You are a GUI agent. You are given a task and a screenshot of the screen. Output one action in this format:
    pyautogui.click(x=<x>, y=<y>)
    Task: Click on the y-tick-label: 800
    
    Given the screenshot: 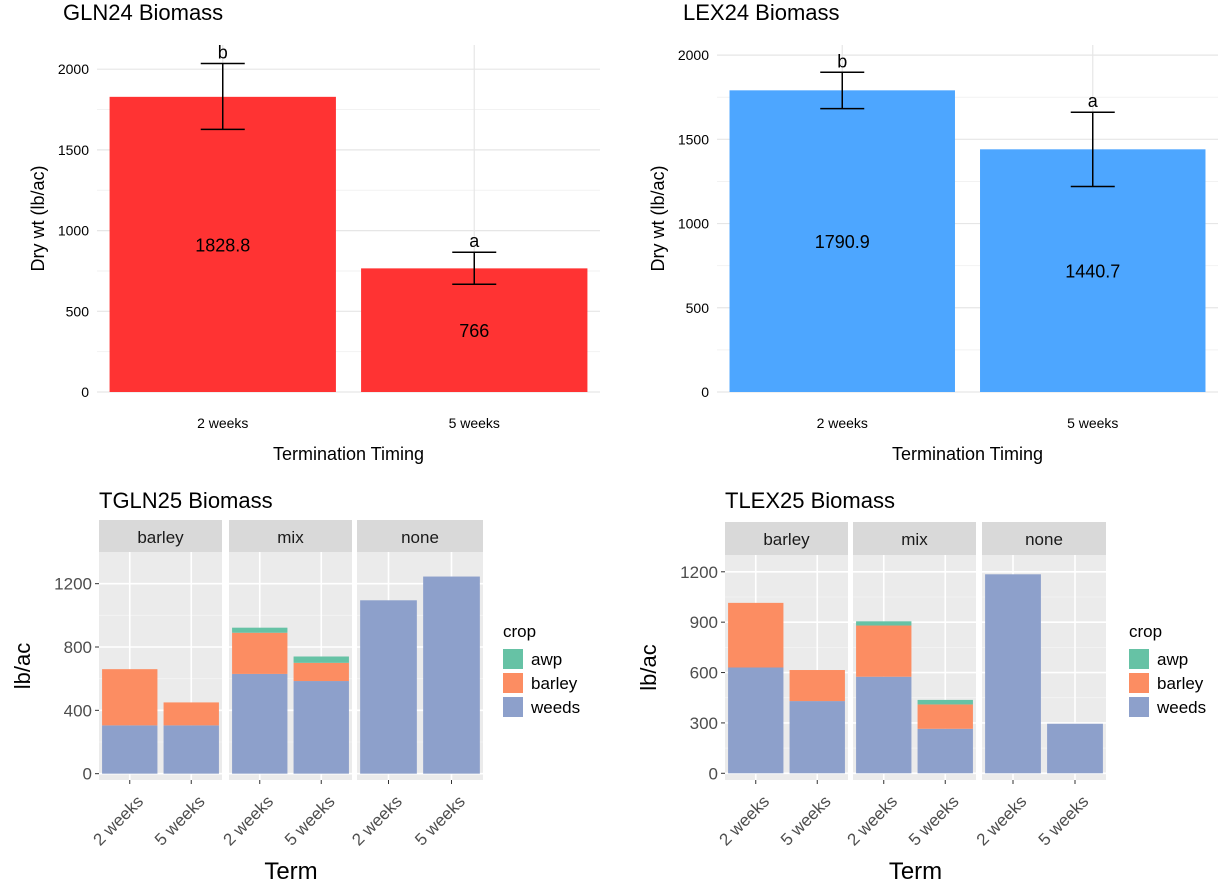 What is the action you would take?
    pyautogui.click(x=78, y=647)
    